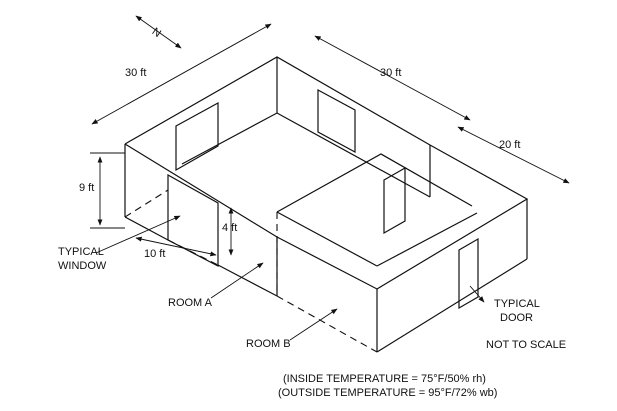  What do you see at coordinates (327, 239) in the screenshot?
I see `partition-wall-lower` at bounding box center [327, 239].